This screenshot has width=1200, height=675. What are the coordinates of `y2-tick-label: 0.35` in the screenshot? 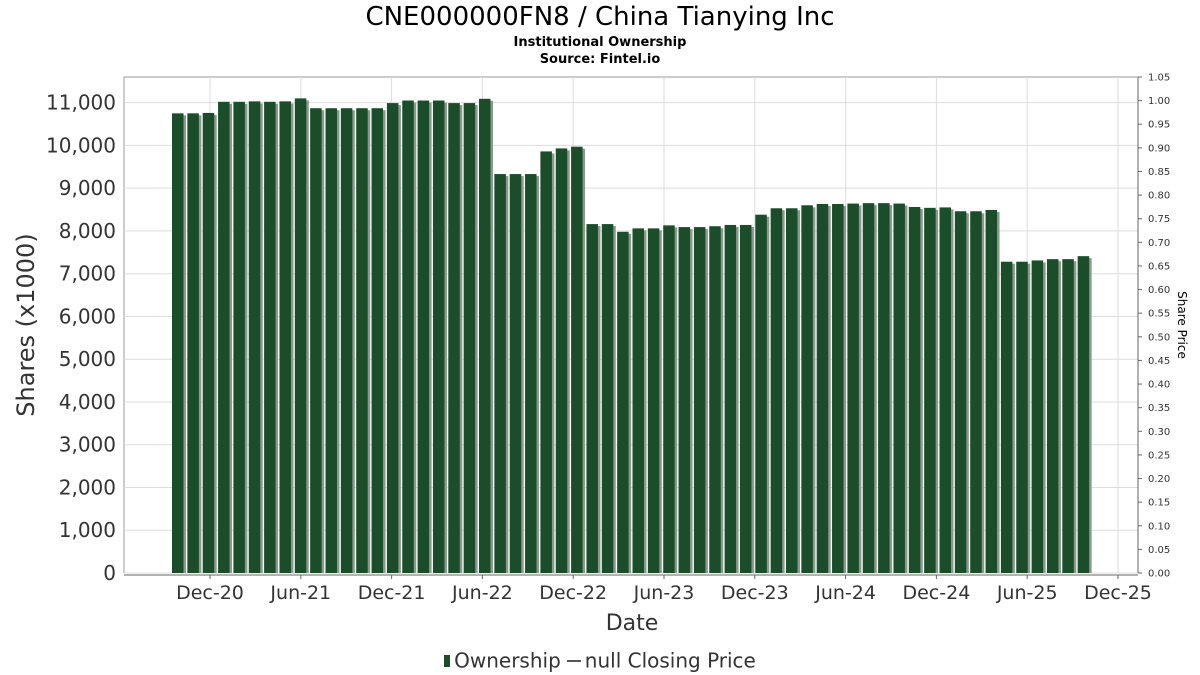 It's located at (1159, 408).